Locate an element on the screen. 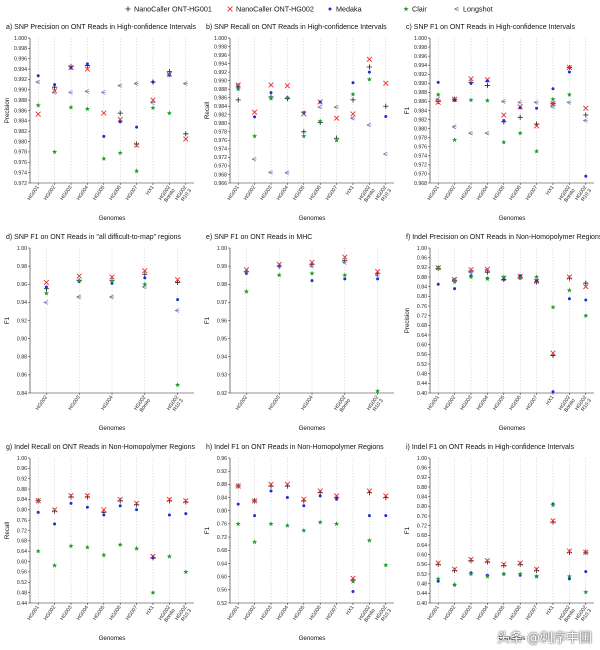 The height and width of the screenshot is (650, 600). x-tick-label: HG001 is located at coordinates (233, 193).